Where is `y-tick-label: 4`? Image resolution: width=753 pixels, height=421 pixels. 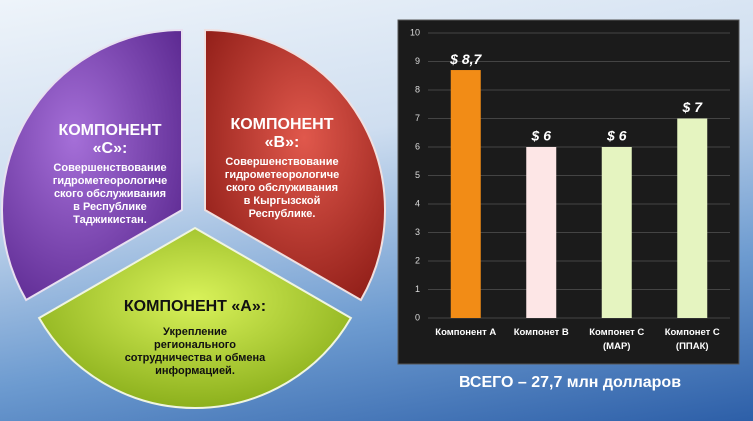 y-tick-label: 4 is located at coordinates (417, 203).